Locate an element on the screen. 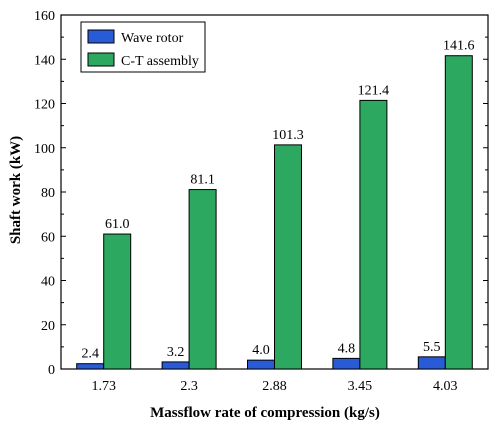 The height and width of the screenshot is (429, 500). y-axis-title: Shaft work (kW) is located at coordinates (16, 190).